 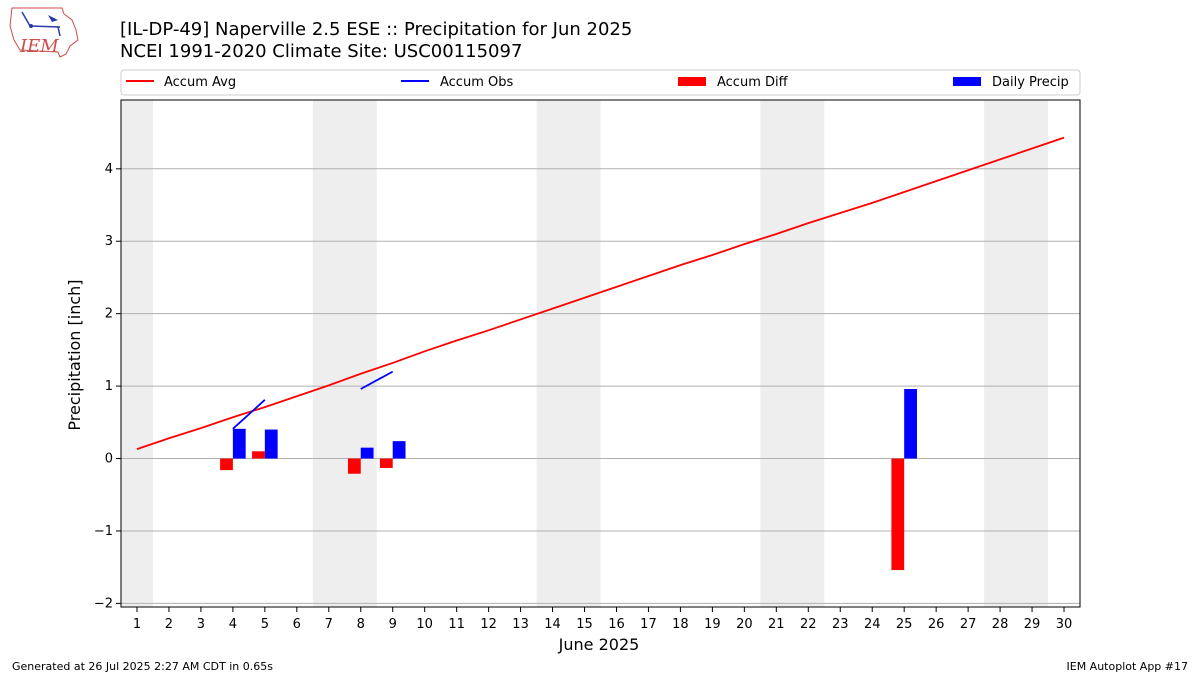 What do you see at coordinates (552, 624) in the screenshot?
I see `x-tick-label: 14` at bounding box center [552, 624].